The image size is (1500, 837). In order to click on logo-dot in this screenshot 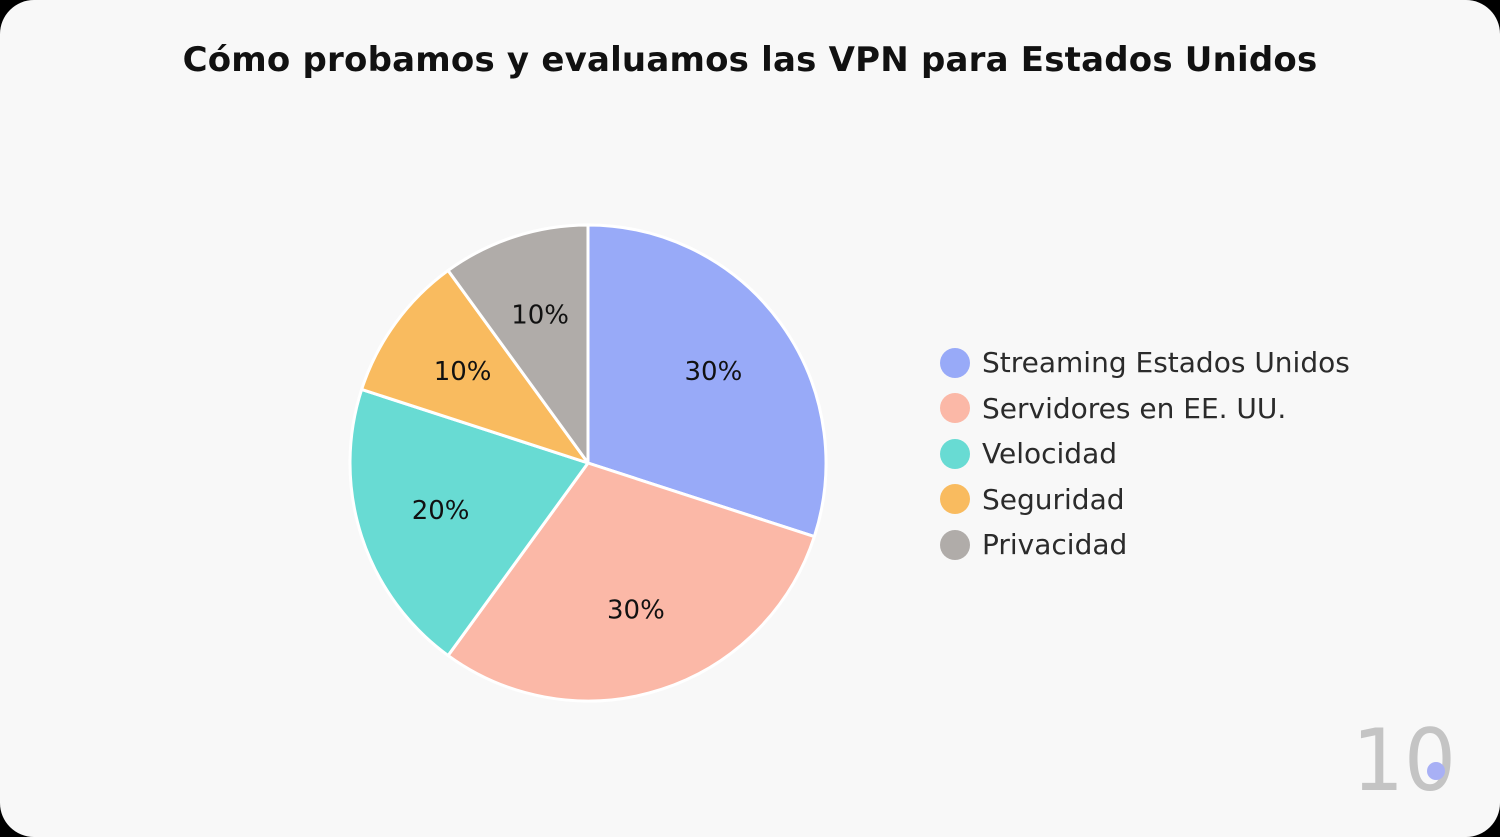, I will do `click(1436, 771)`.